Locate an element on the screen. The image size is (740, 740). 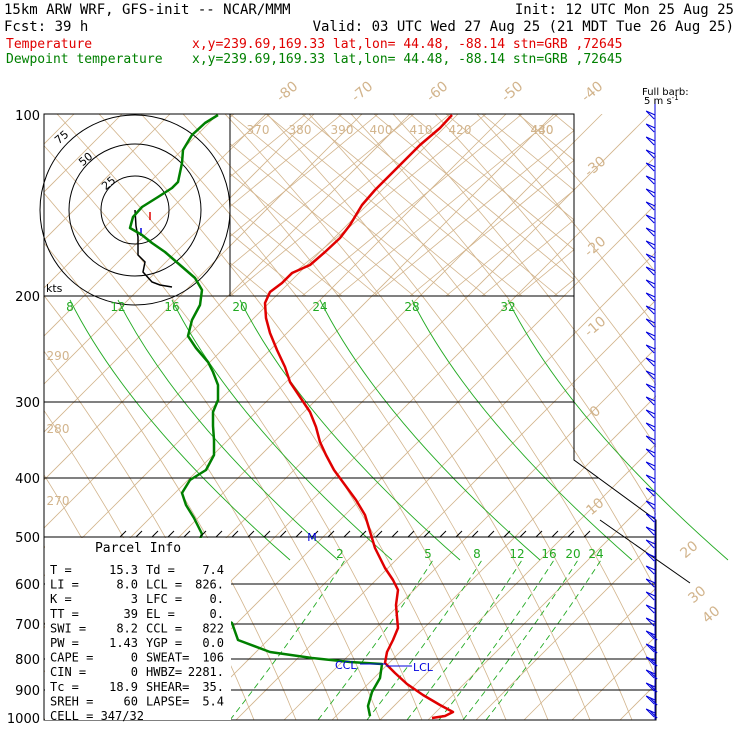
parcel-info-value: 0. is located at coordinates (217, 614).